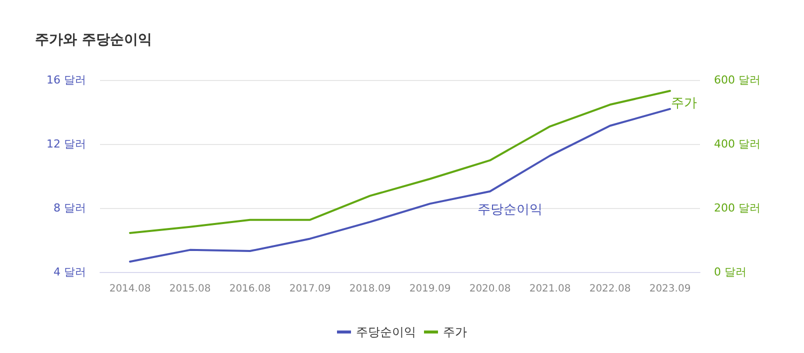 Image resolution: width=804 pixels, height=353 pixels. Describe the element at coordinates (66, 80) in the screenshot. I see `y-tick-label: 16 달러` at that location.